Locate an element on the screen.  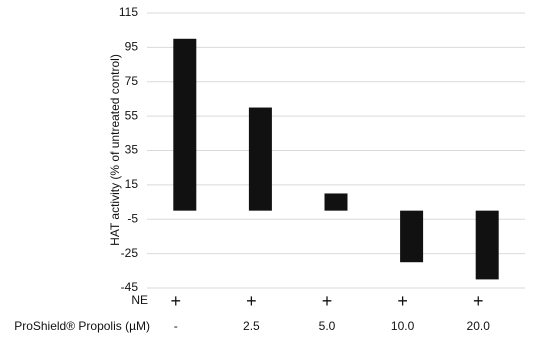
condition-label: NE is located at coordinates (139, 300).